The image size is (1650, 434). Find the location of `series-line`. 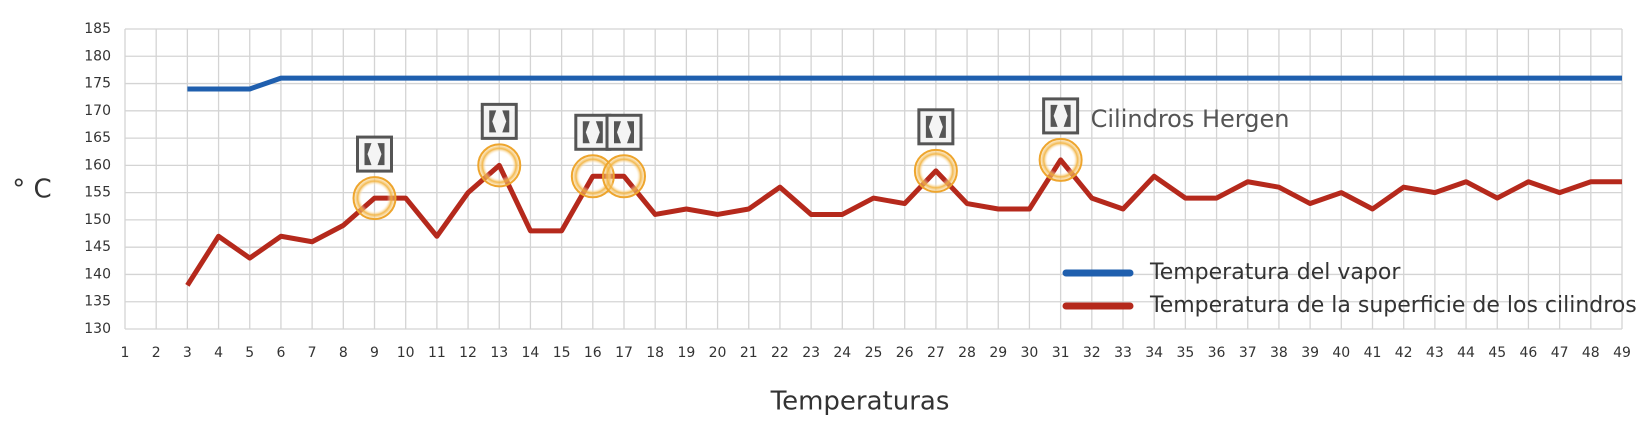

series-line is located at coordinates (904, 83).